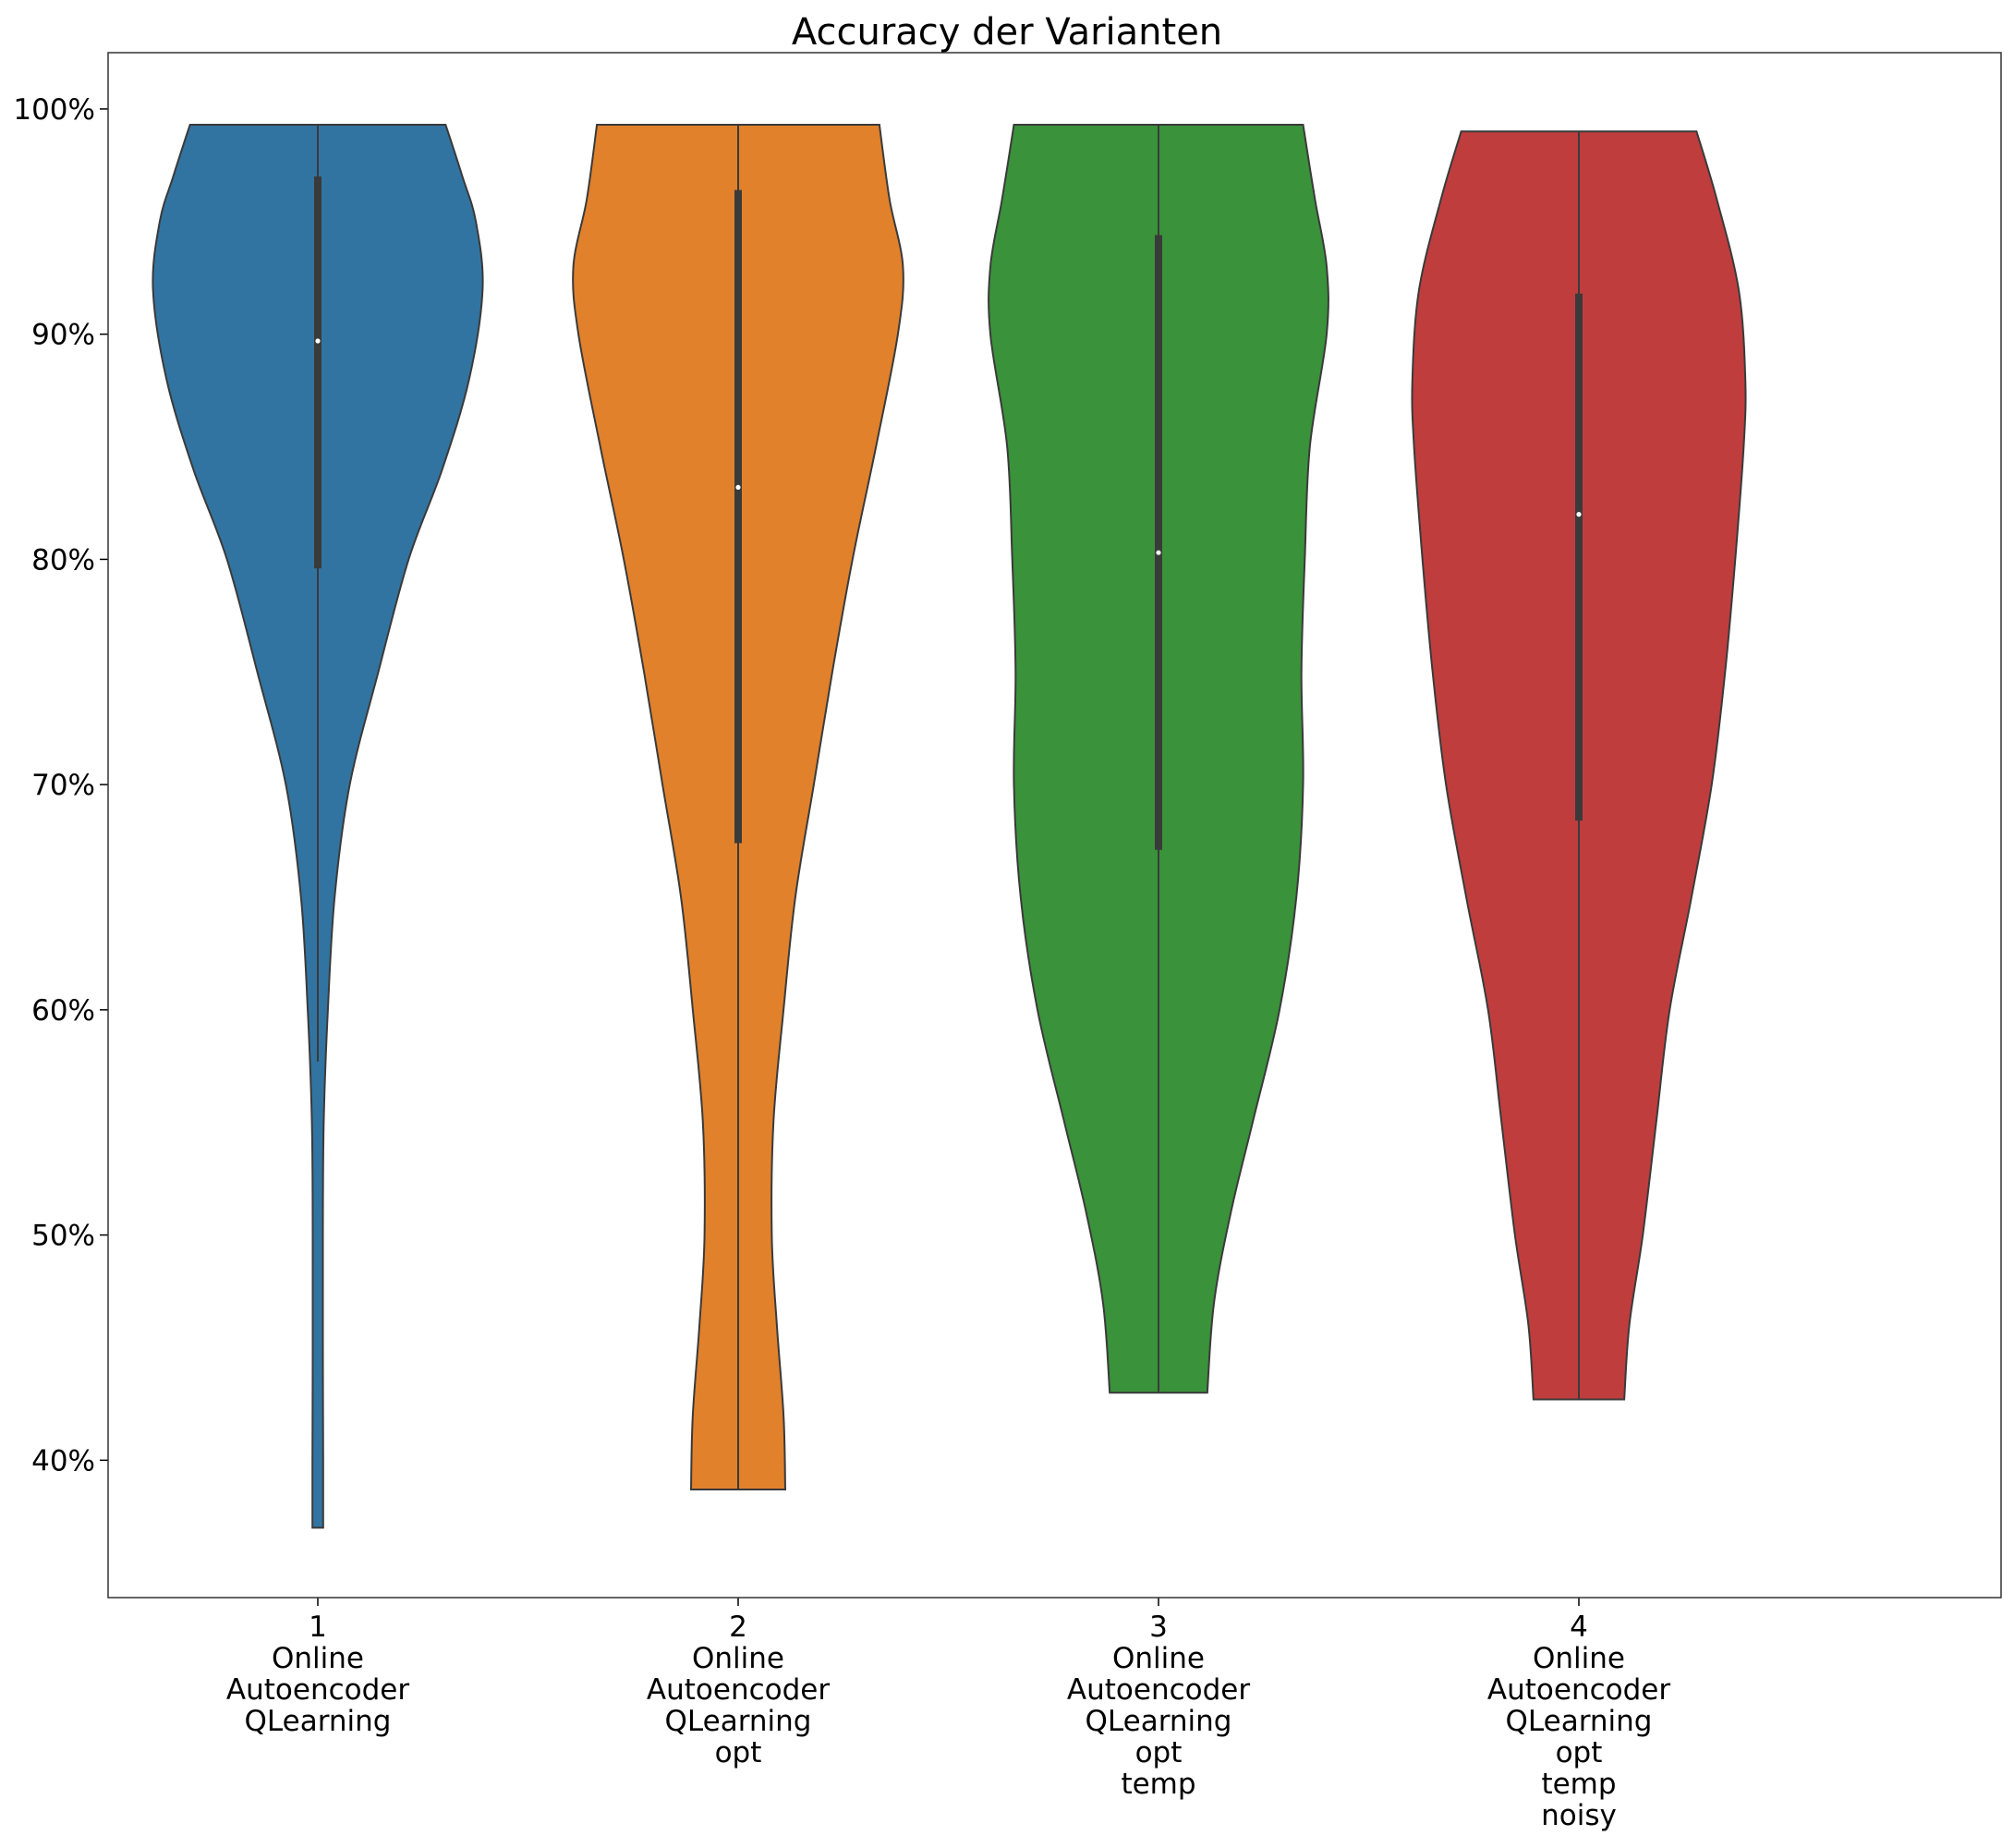 Image resolution: width=2014 pixels, height=1848 pixels. I want to click on y-tick-label: 50%, so click(63, 1236).